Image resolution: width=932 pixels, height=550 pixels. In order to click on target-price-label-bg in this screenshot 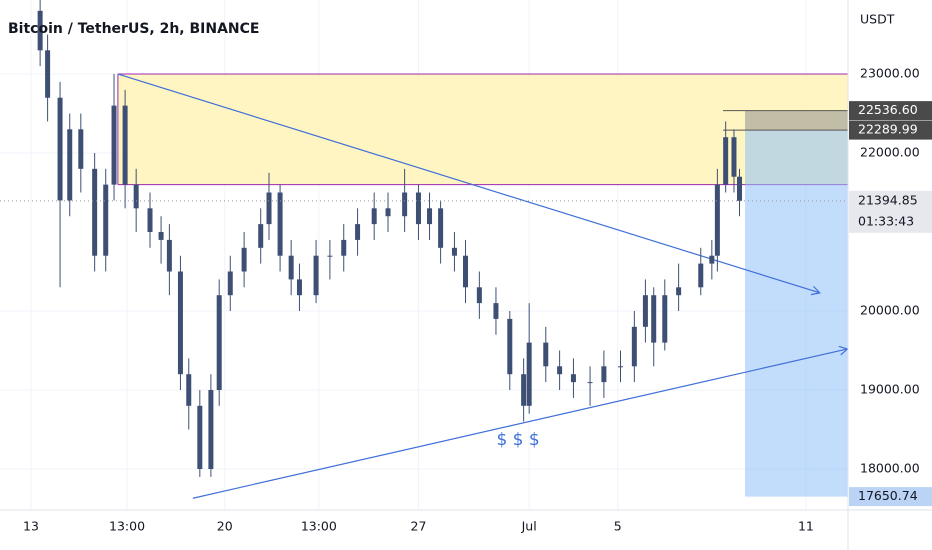, I will do `click(890, 497)`.